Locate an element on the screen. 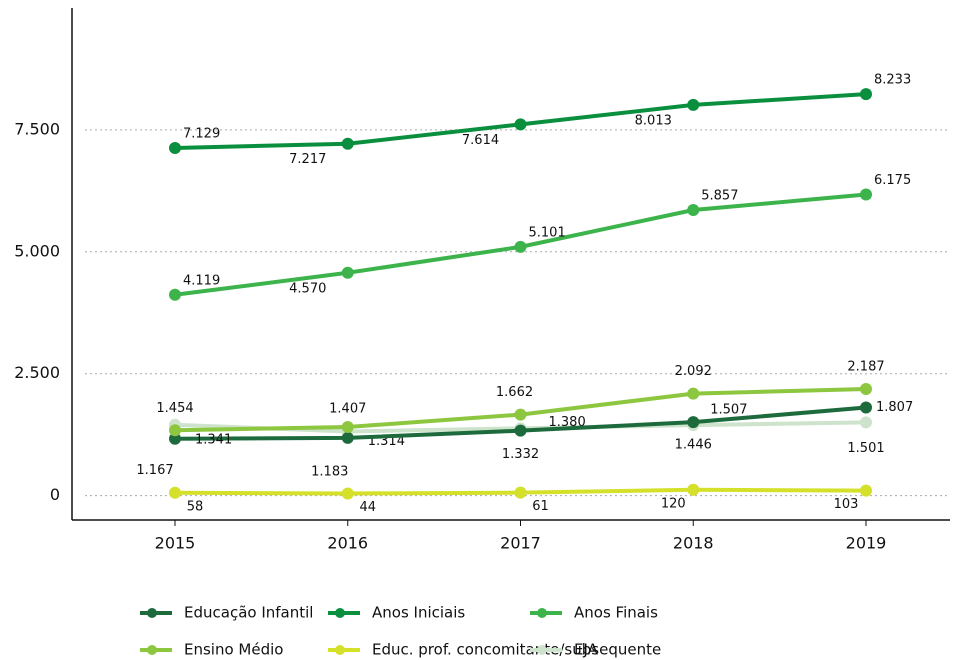 The height and width of the screenshot is (660, 960). x-tick-label: 2017 is located at coordinates (520, 543).